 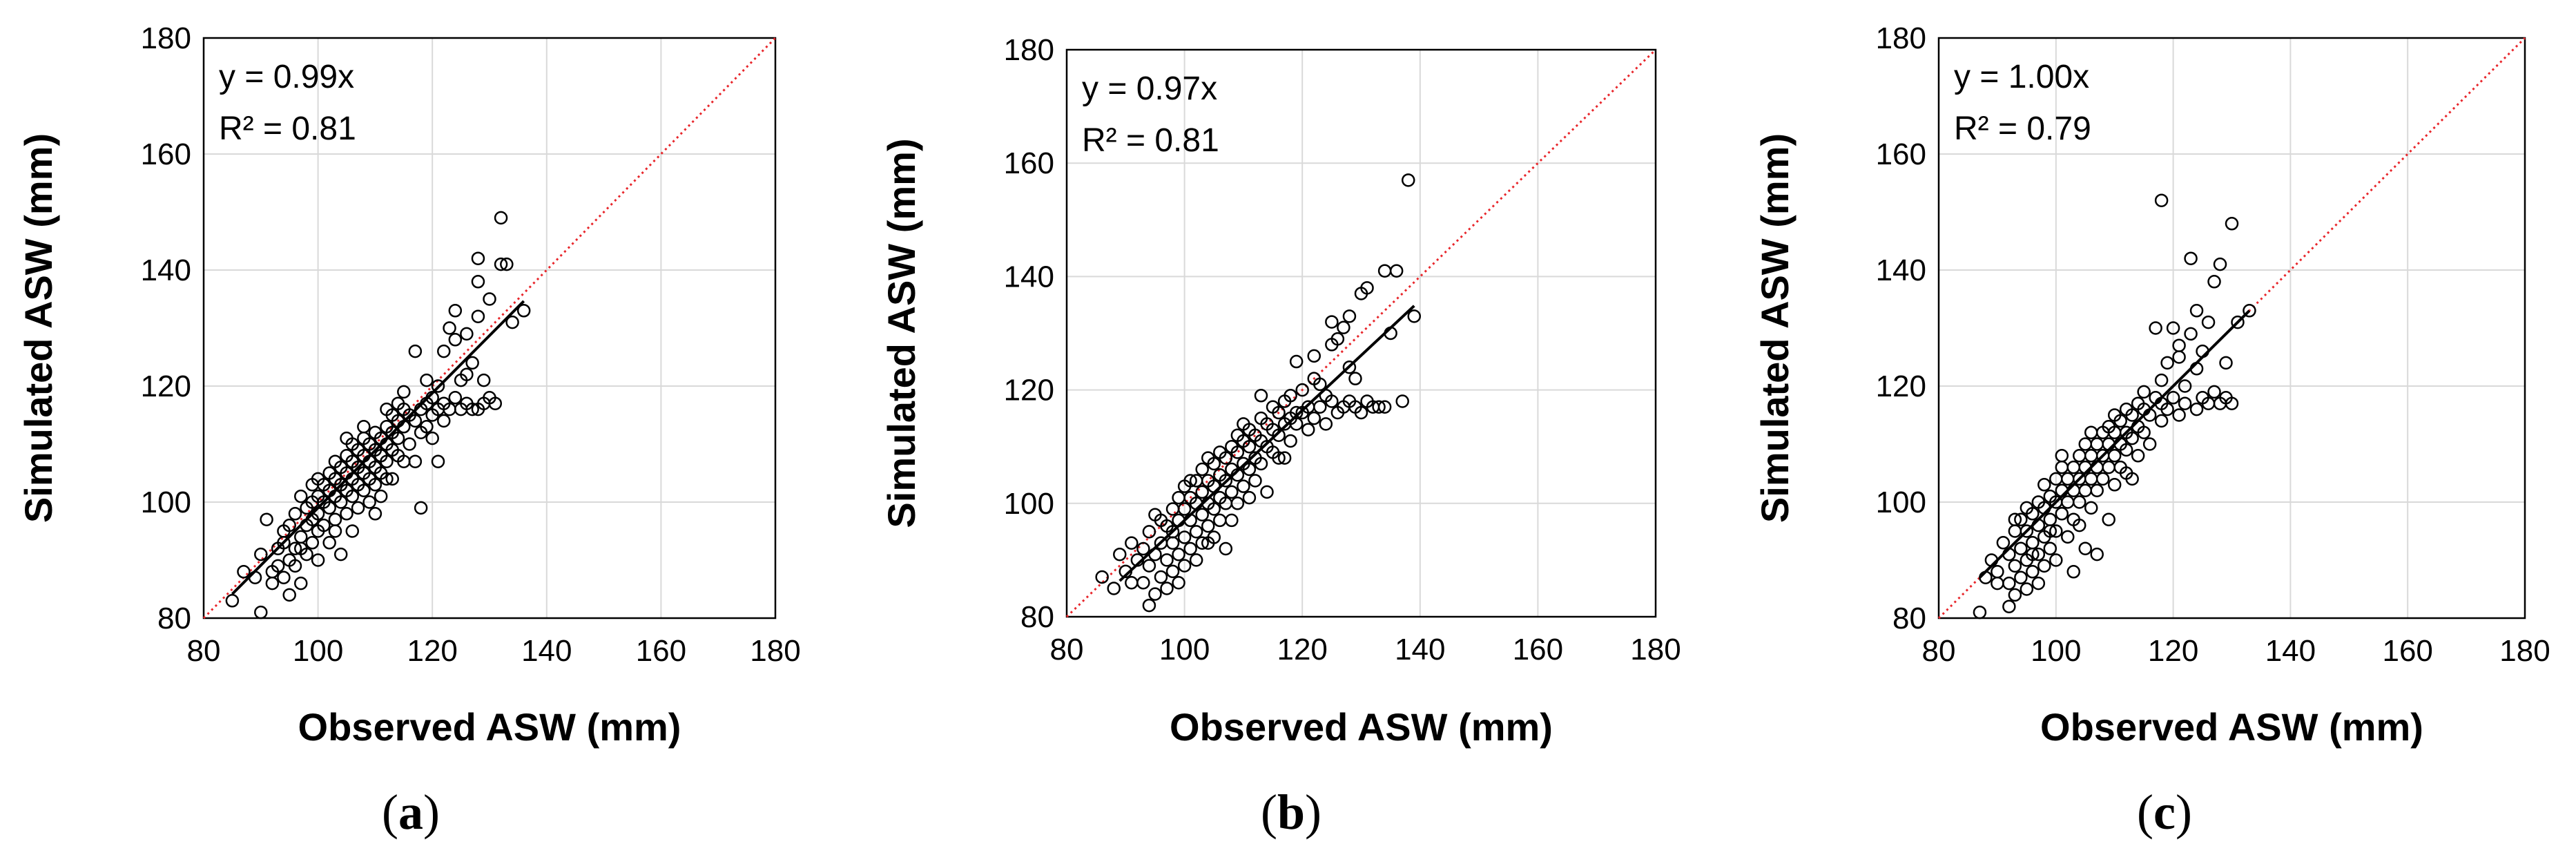 What do you see at coordinates (2023, 129) in the screenshot?
I see `r-squared-label: R² = 0.79` at bounding box center [2023, 129].